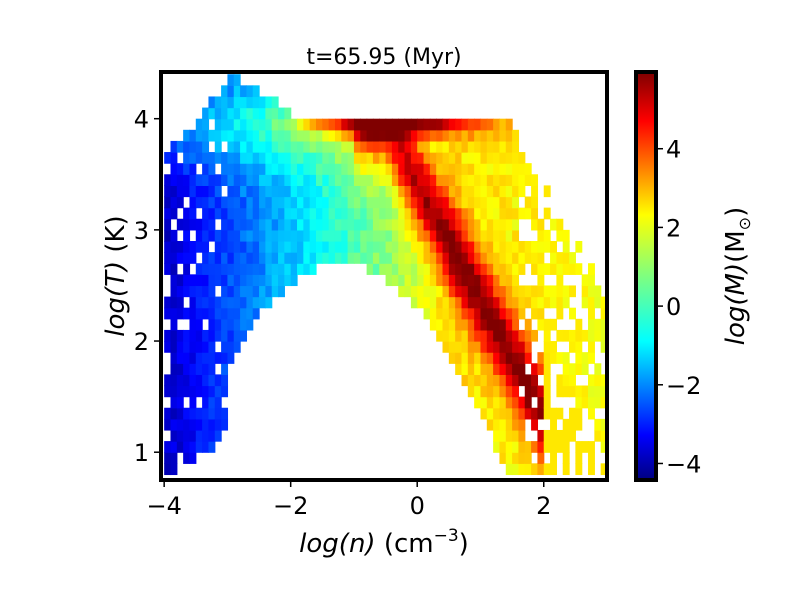 The height and width of the screenshot is (600, 800). I want to click on colorbar-label: log(M)(M⊙), so click(737, 276).